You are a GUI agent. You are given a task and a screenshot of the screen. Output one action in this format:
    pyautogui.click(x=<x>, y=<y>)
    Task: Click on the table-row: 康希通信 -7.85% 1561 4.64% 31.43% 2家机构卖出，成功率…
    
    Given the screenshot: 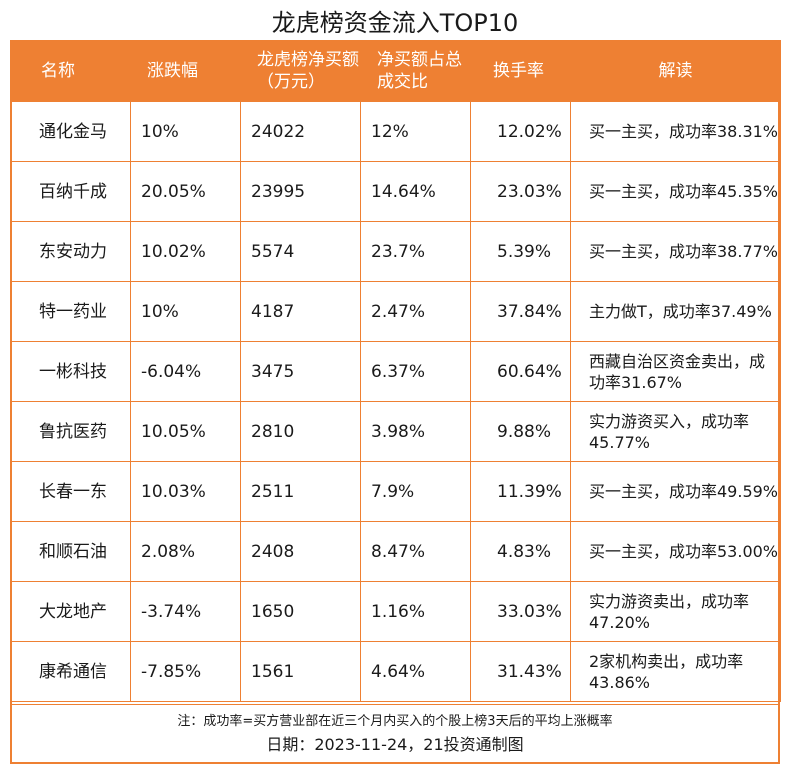 What is the action you would take?
    pyautogui.click(x=395, y=671)
    